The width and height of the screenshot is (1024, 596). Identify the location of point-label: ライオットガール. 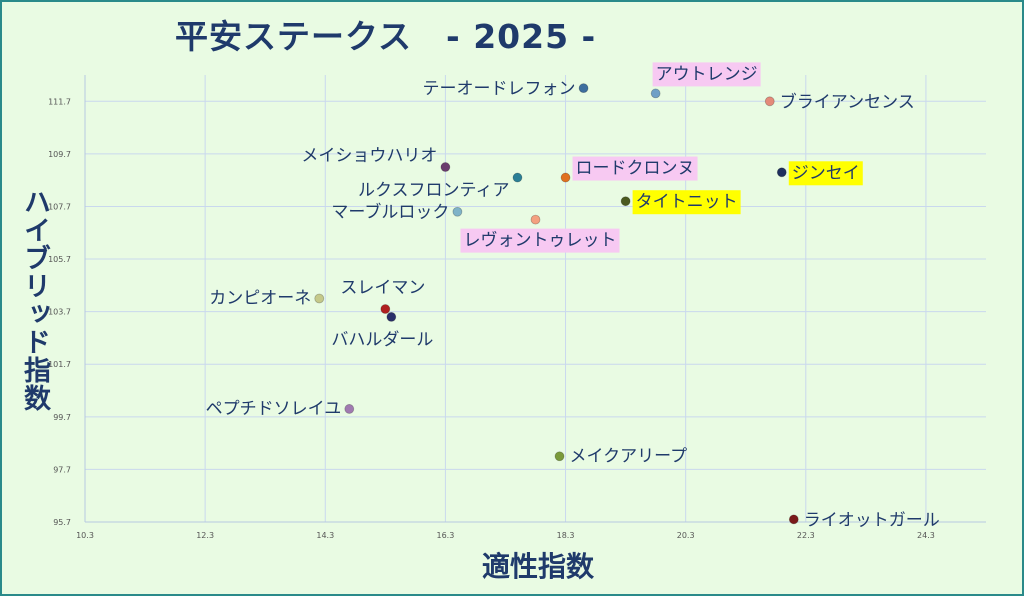
(872, 520).